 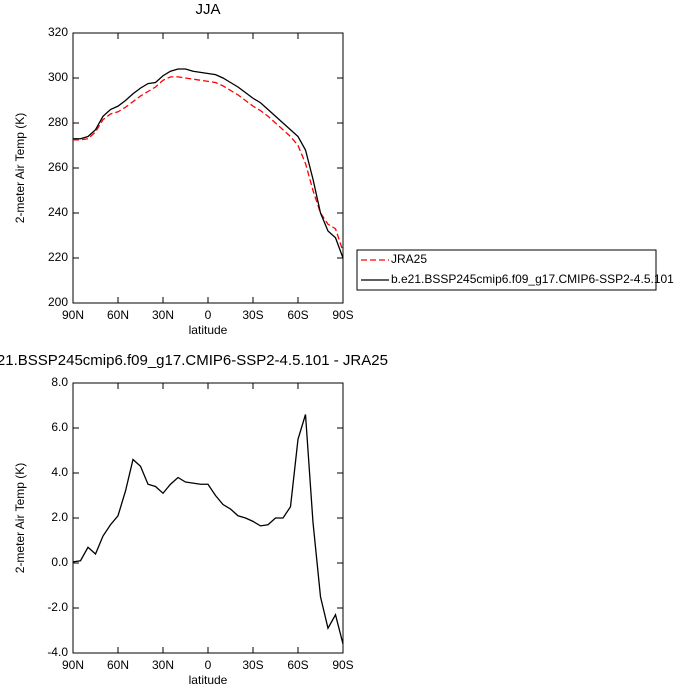 What do you see at coordinates (58, 32) in the screenshot?
I see `y-tick-label: 320` at bounding box center [58, 32].